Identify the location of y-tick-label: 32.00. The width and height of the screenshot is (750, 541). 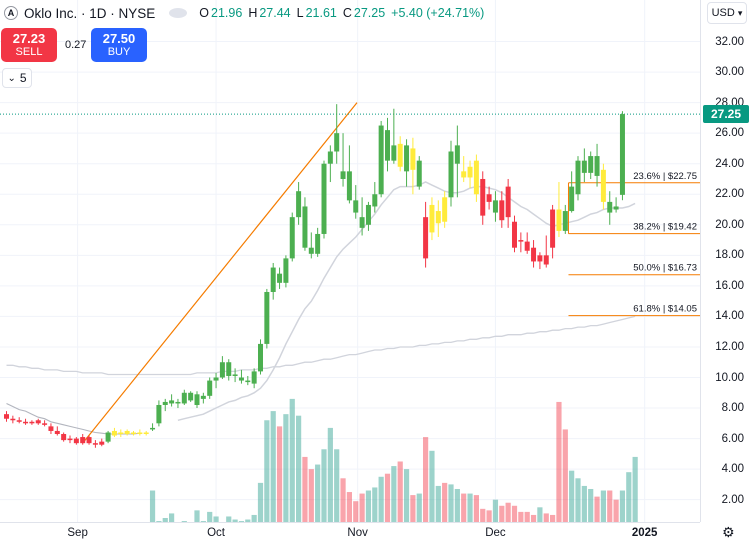
(729, 41).